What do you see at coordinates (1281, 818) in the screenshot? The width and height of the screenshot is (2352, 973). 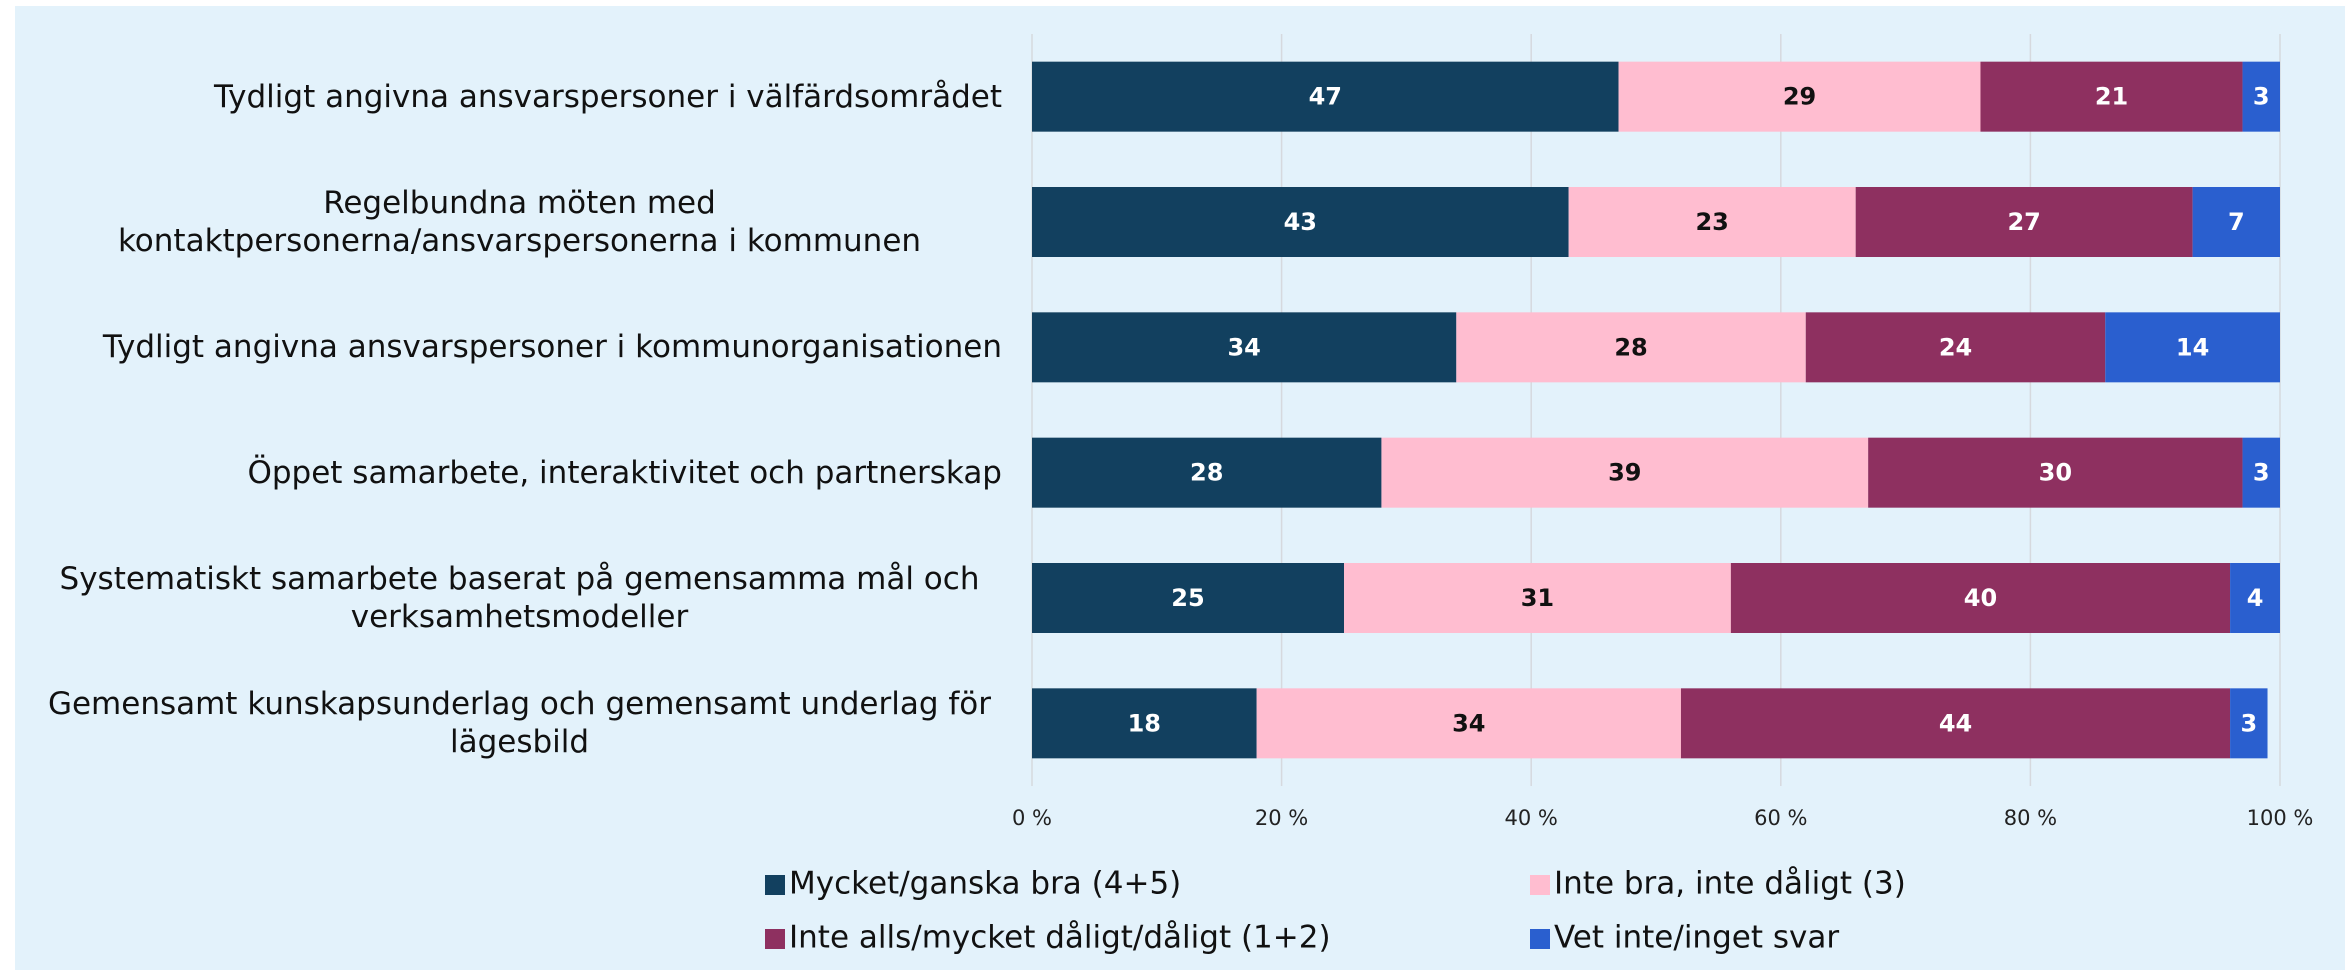 I see `x-tick-label: 20 %` at bounding box center [1281, 818].